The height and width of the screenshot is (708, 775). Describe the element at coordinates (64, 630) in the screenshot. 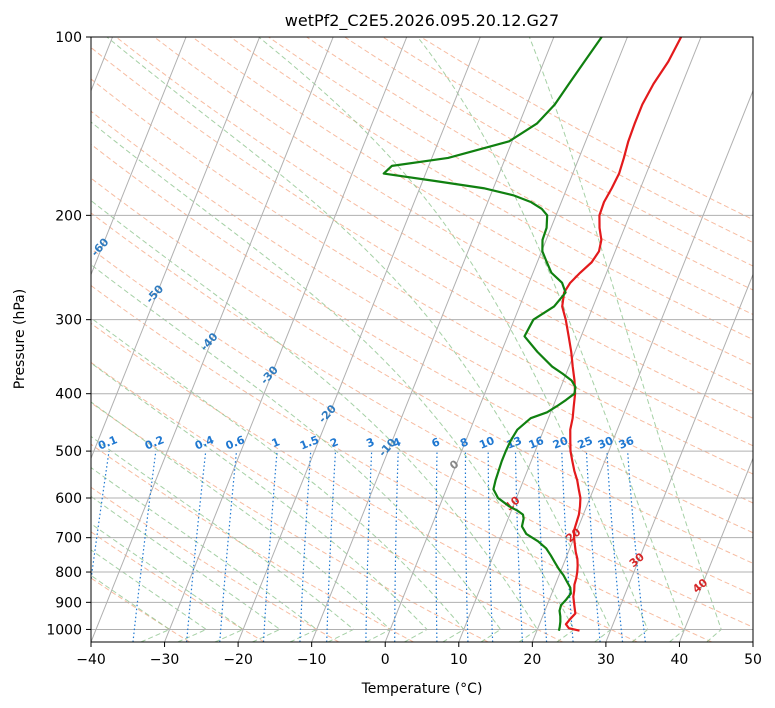

I see `y-tick-label: 1000` at that location.